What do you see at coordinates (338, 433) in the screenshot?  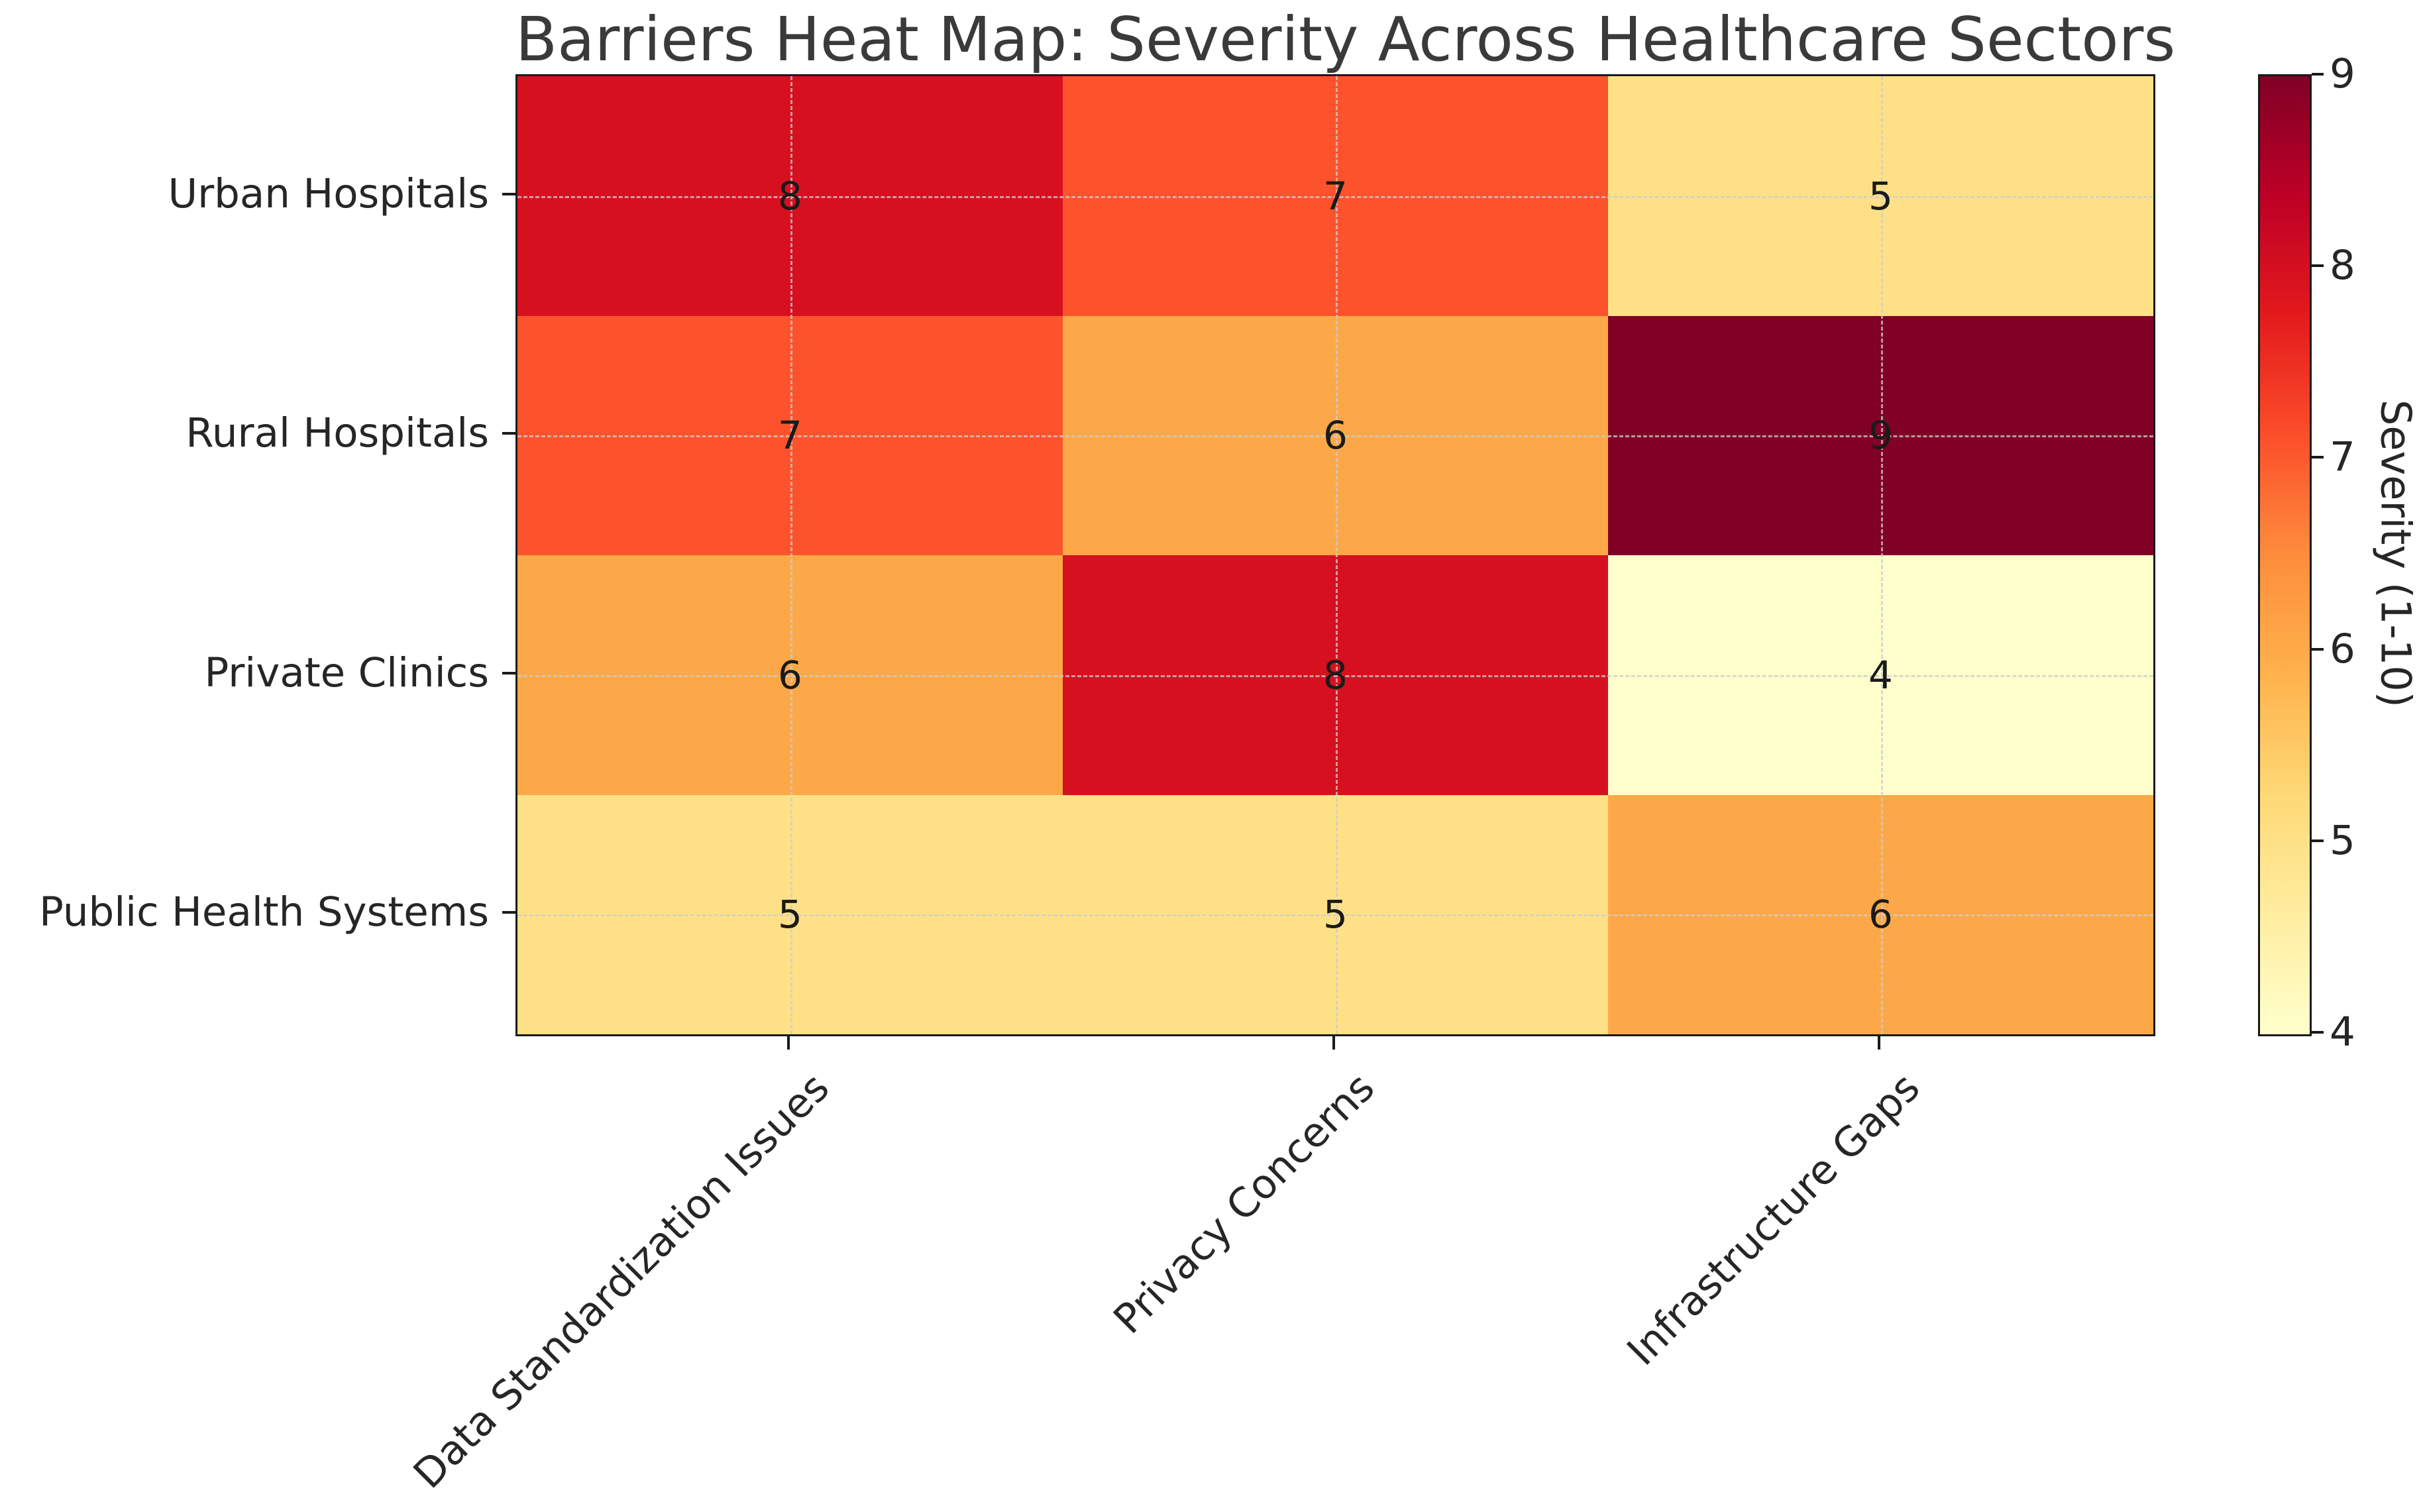 I see `y-tick-label: Rural Hospitals` at bounding box center [338, 433].